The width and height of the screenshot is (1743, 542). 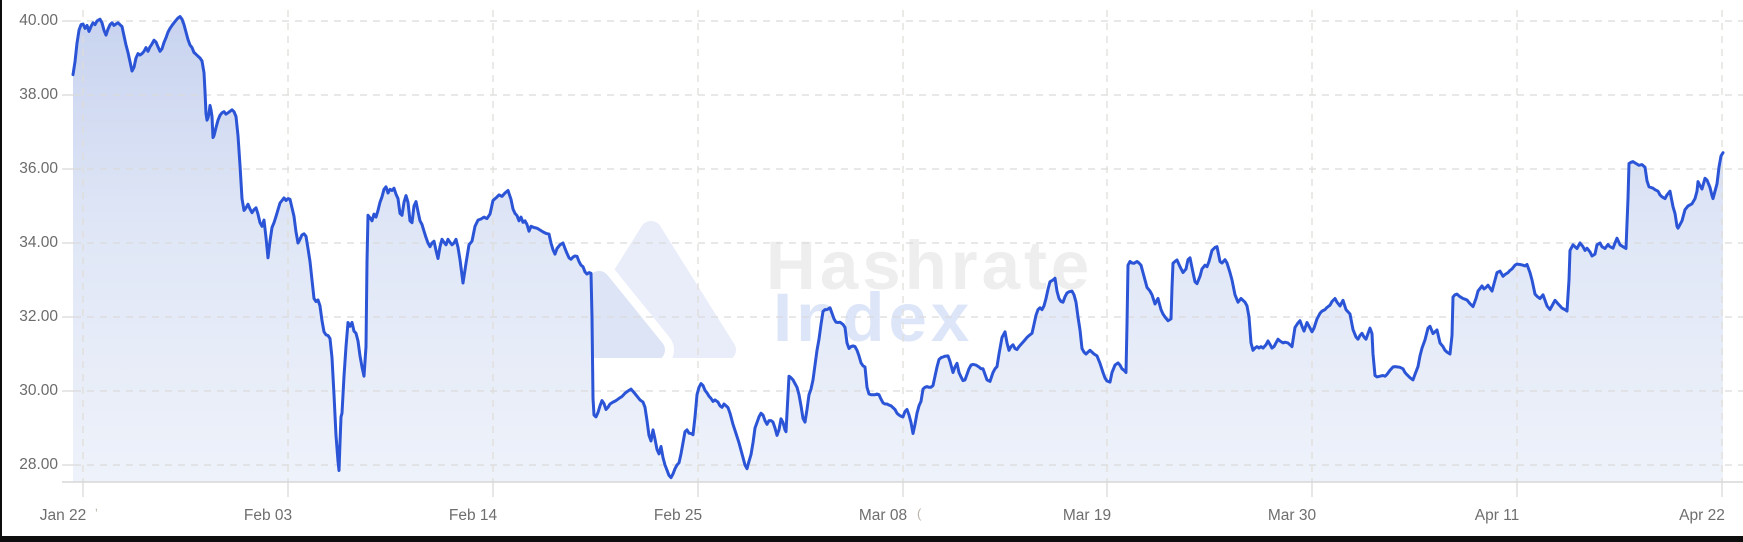 I want to click on x-tick-label: Jan 22, so click(x=63, y=515).